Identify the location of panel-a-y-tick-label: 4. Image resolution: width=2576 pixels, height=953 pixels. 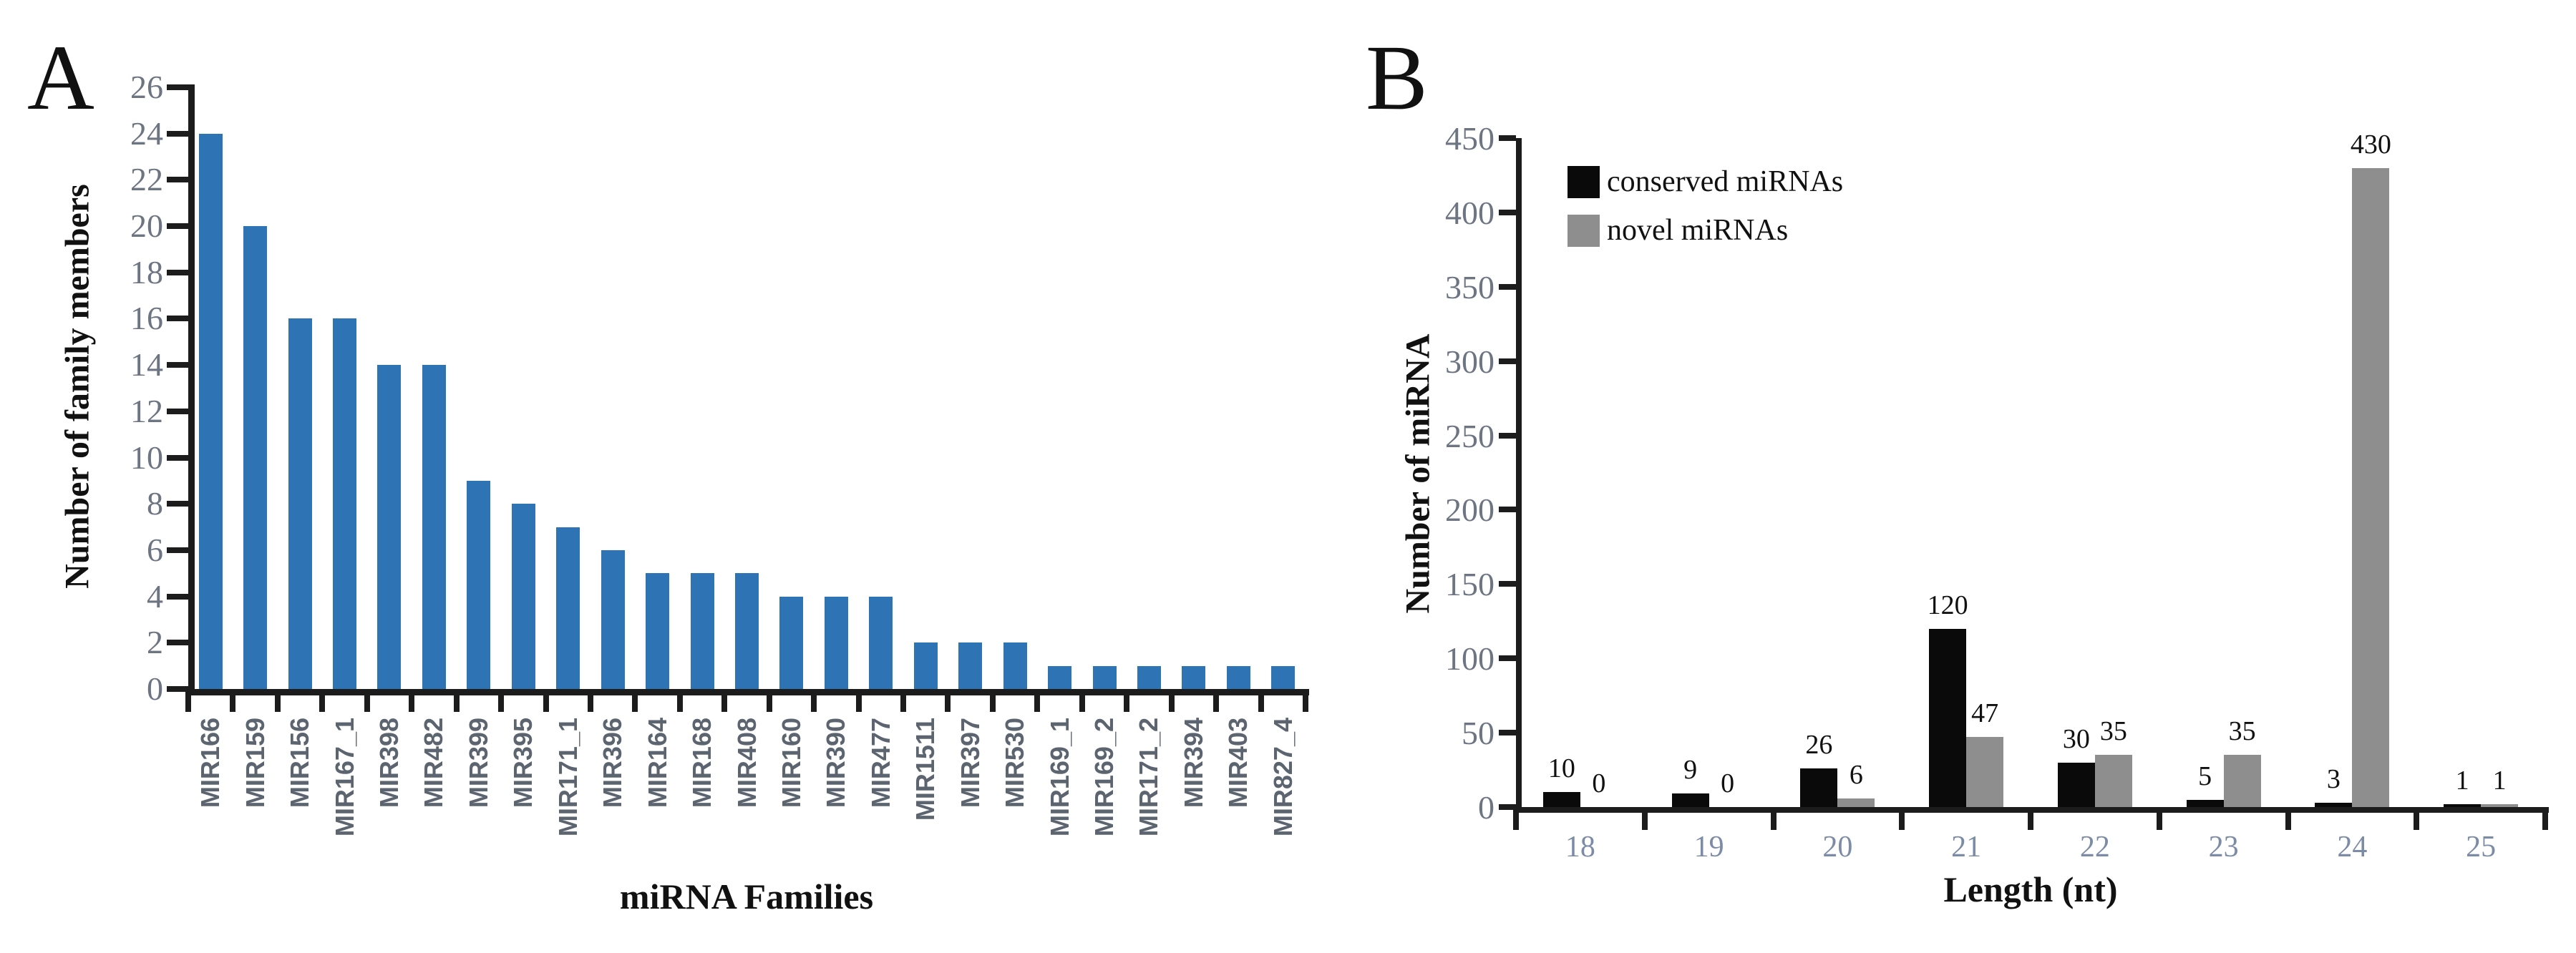
(155, 596).